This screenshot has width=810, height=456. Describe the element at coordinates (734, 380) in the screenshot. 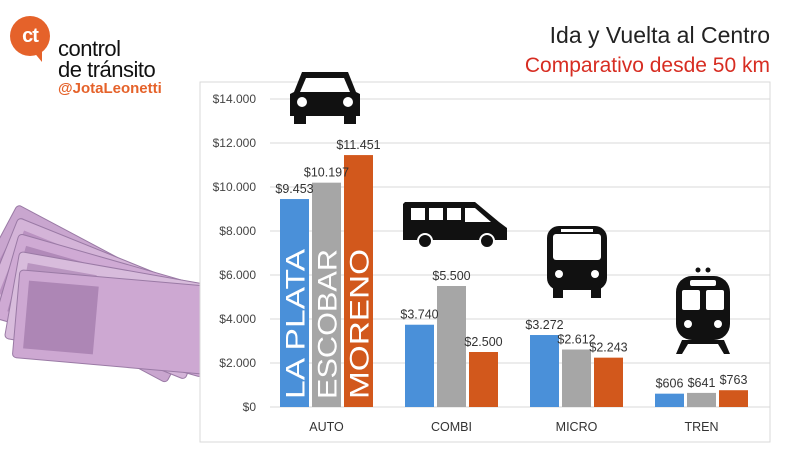

I see `data-label: $763` at that location.